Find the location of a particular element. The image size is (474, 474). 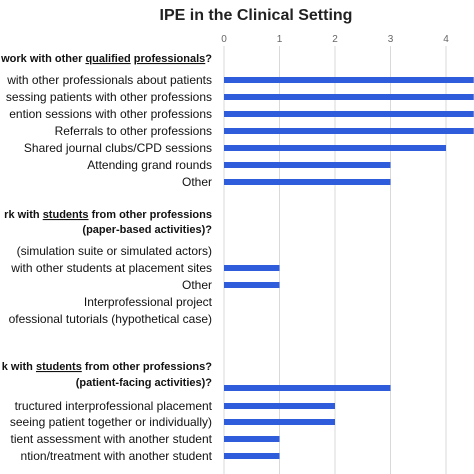

category-label: (simulation suite or simulated actors) is located at coordinates (114, 251).